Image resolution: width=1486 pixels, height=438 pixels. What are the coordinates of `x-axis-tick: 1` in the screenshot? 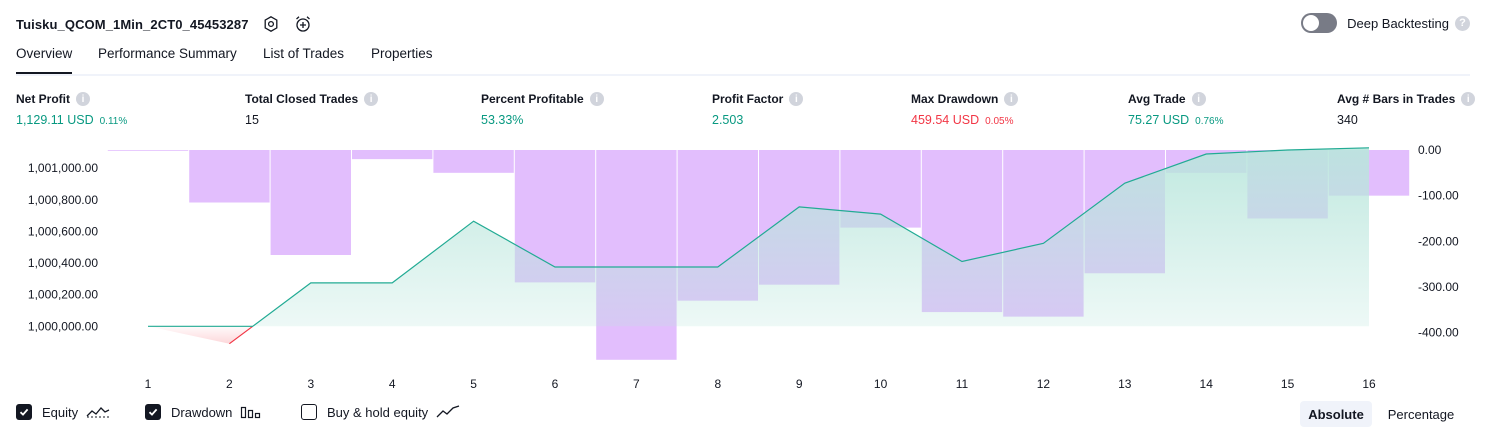 It's located at (148, 384).